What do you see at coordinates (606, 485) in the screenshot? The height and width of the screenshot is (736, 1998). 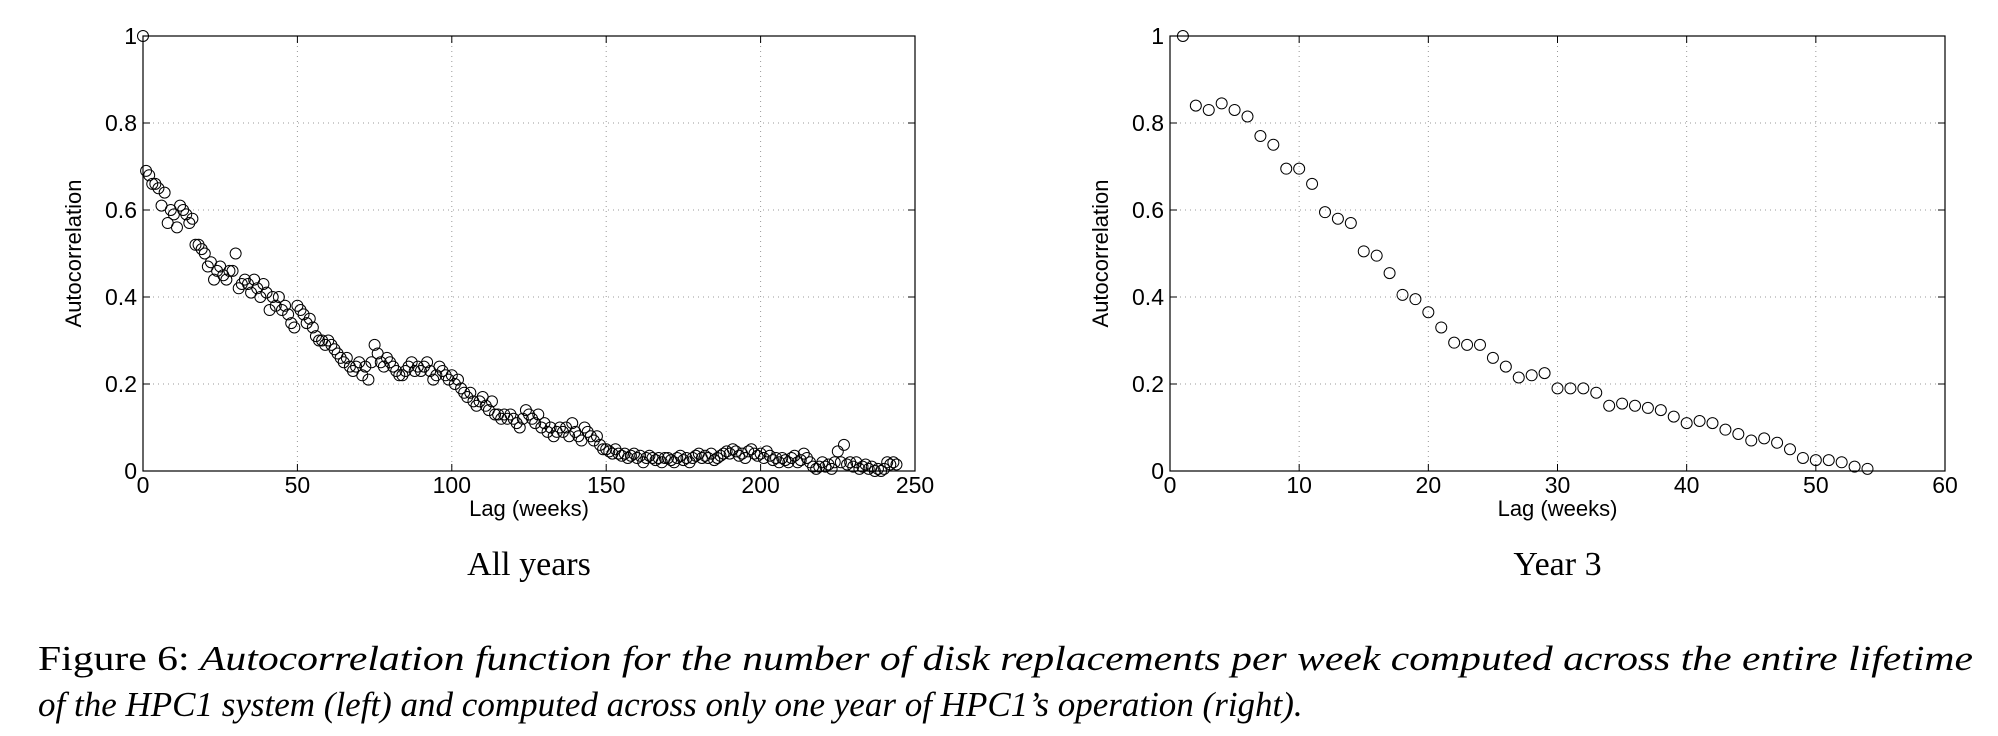 I see `x-tick-label: 150` at bounding box center [606, 485].